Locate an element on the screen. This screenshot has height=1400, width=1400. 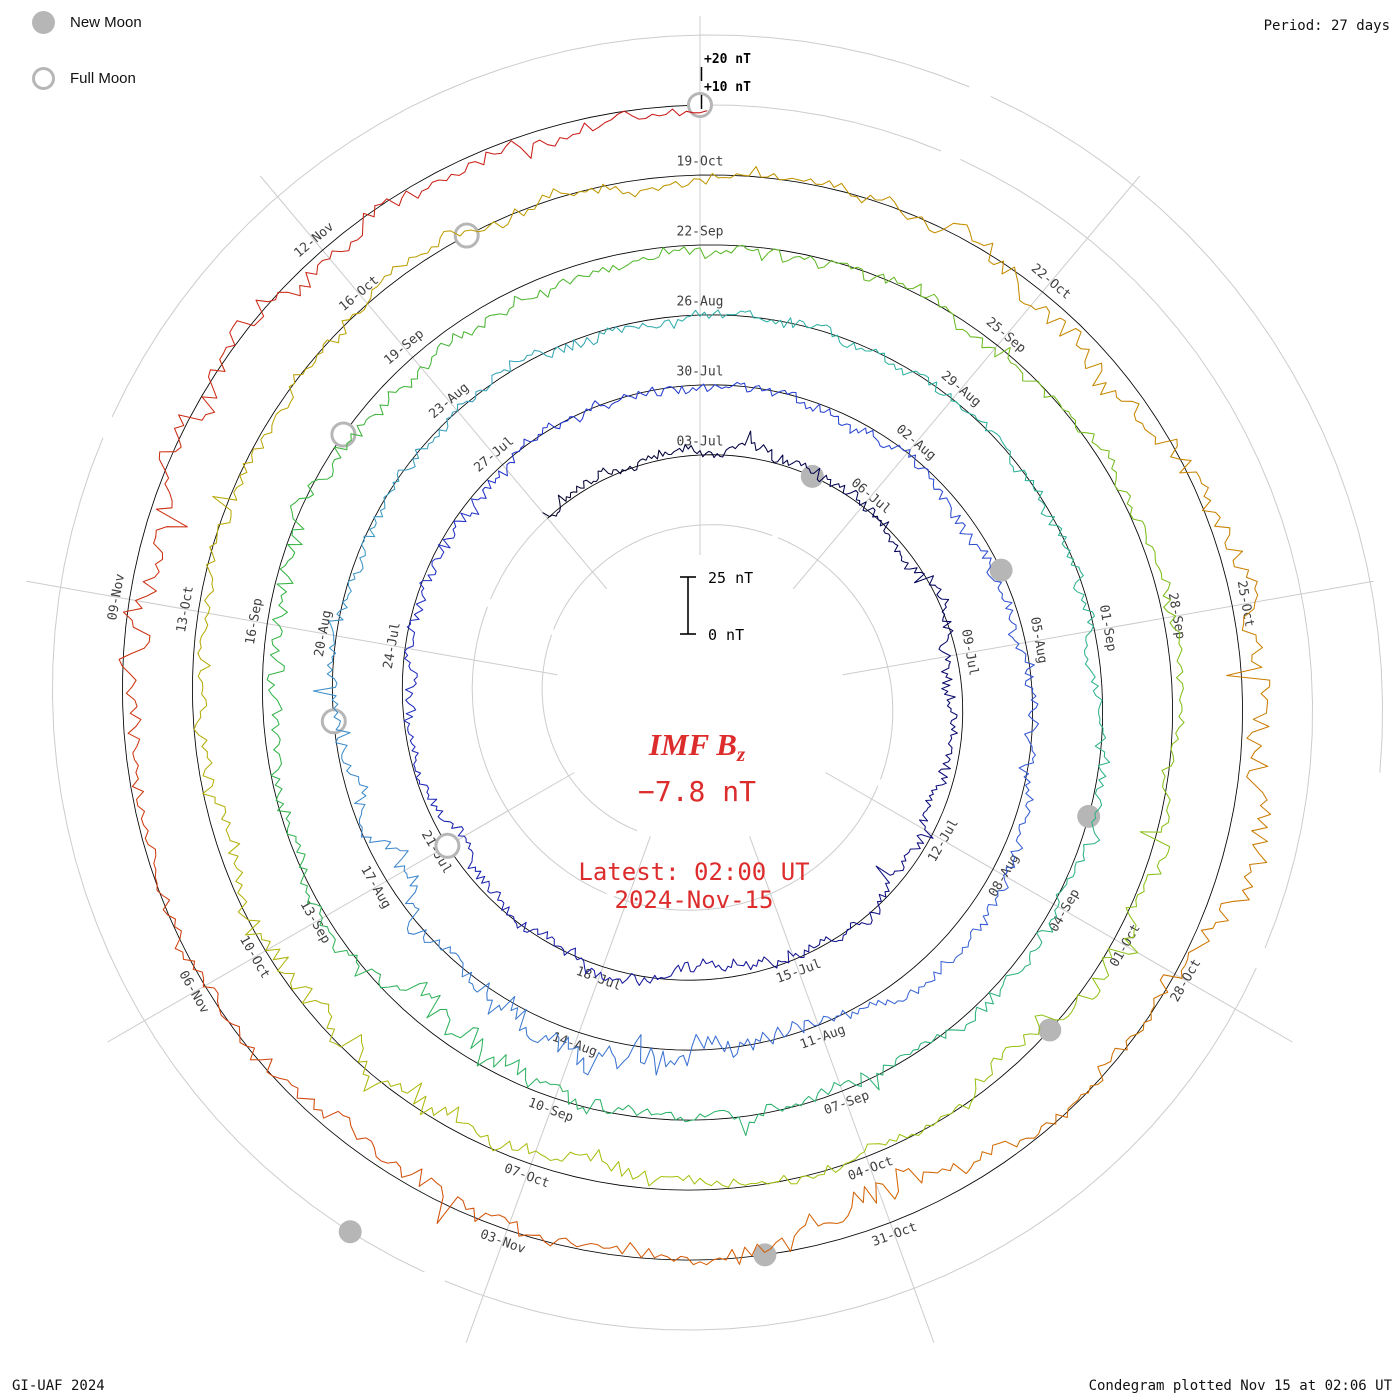
date-label: 02-Aug is located at coordinates (916, 443).